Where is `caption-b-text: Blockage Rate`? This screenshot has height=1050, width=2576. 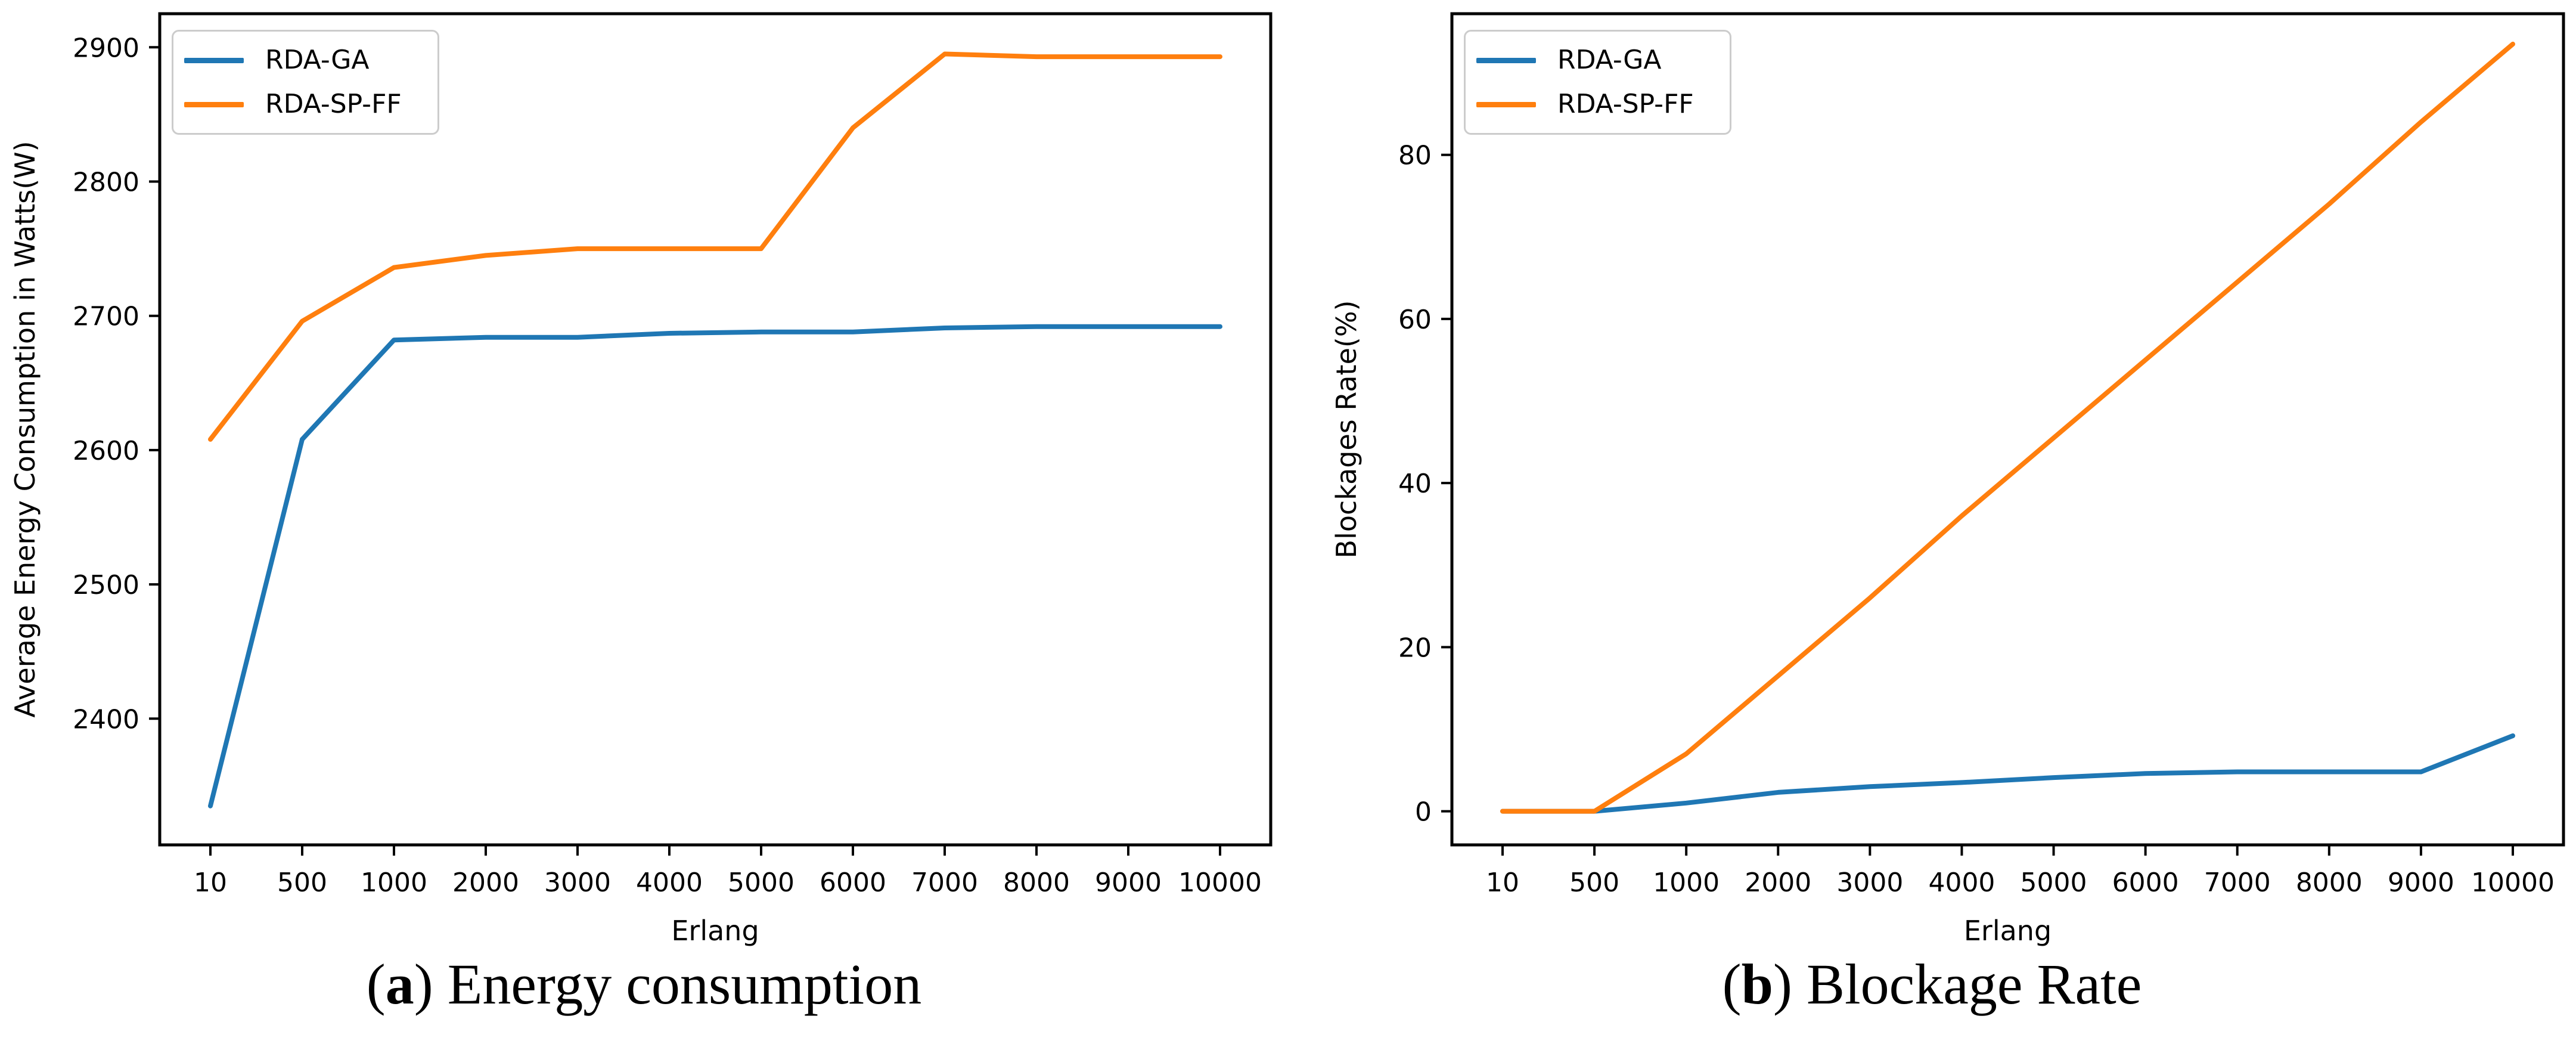
caption-b-text: Blockage Rate is located at coordinates (1974, 984).